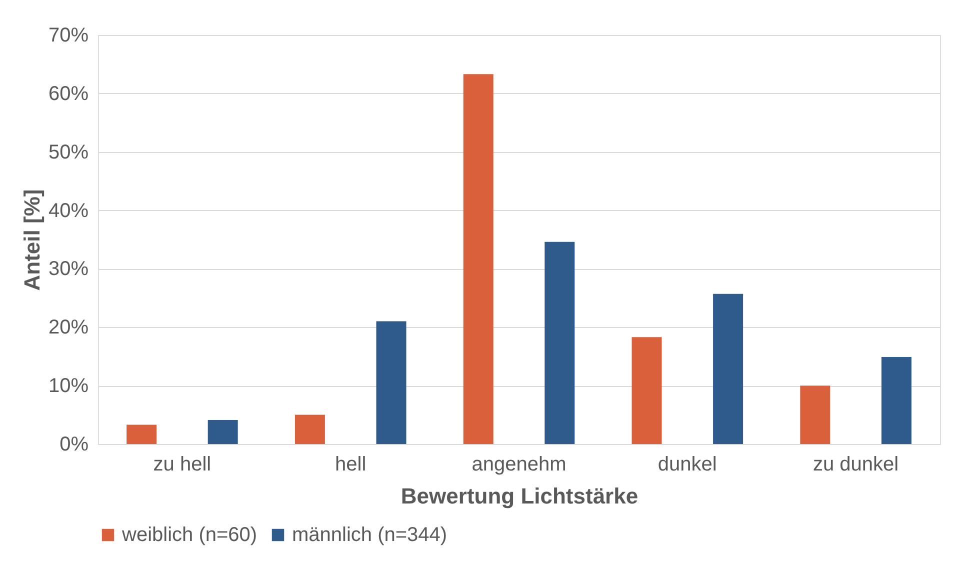  I want to click on y-tick-label: 40%, so click(68, 211).